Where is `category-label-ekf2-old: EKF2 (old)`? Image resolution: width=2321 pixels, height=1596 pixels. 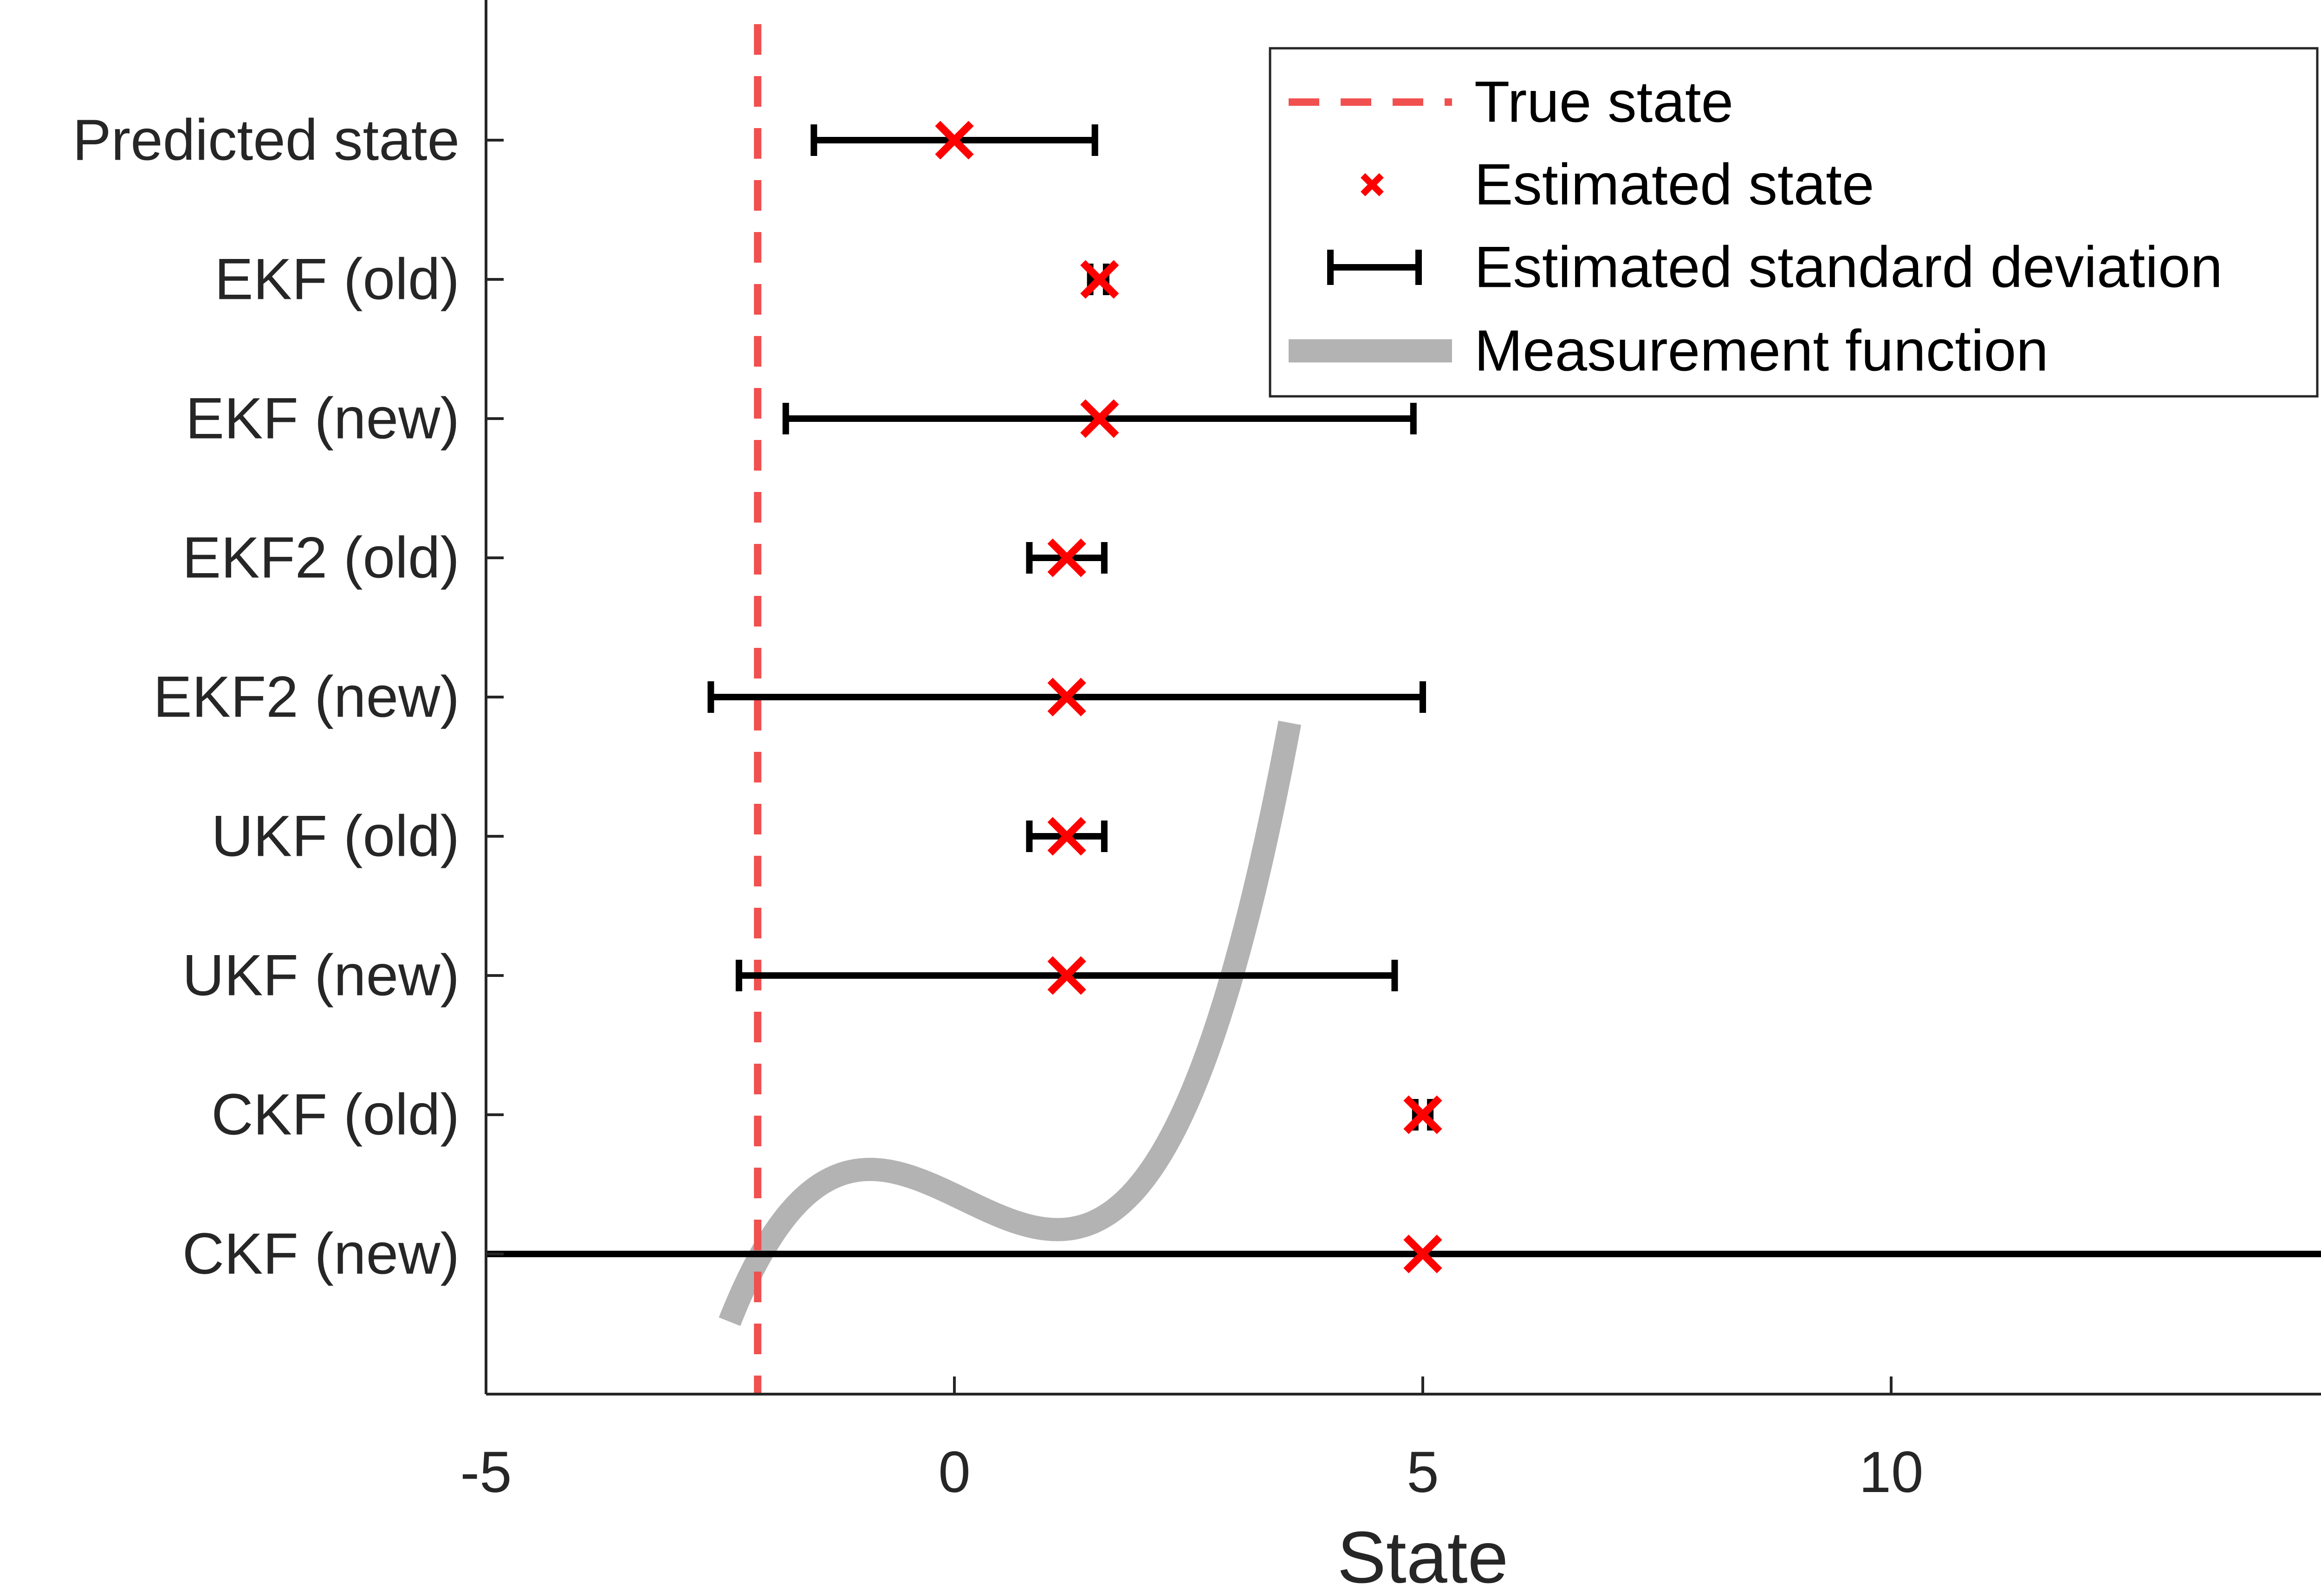 category-label-ekf2-old: EKF2 (old) is located at coordinates (321, 558).